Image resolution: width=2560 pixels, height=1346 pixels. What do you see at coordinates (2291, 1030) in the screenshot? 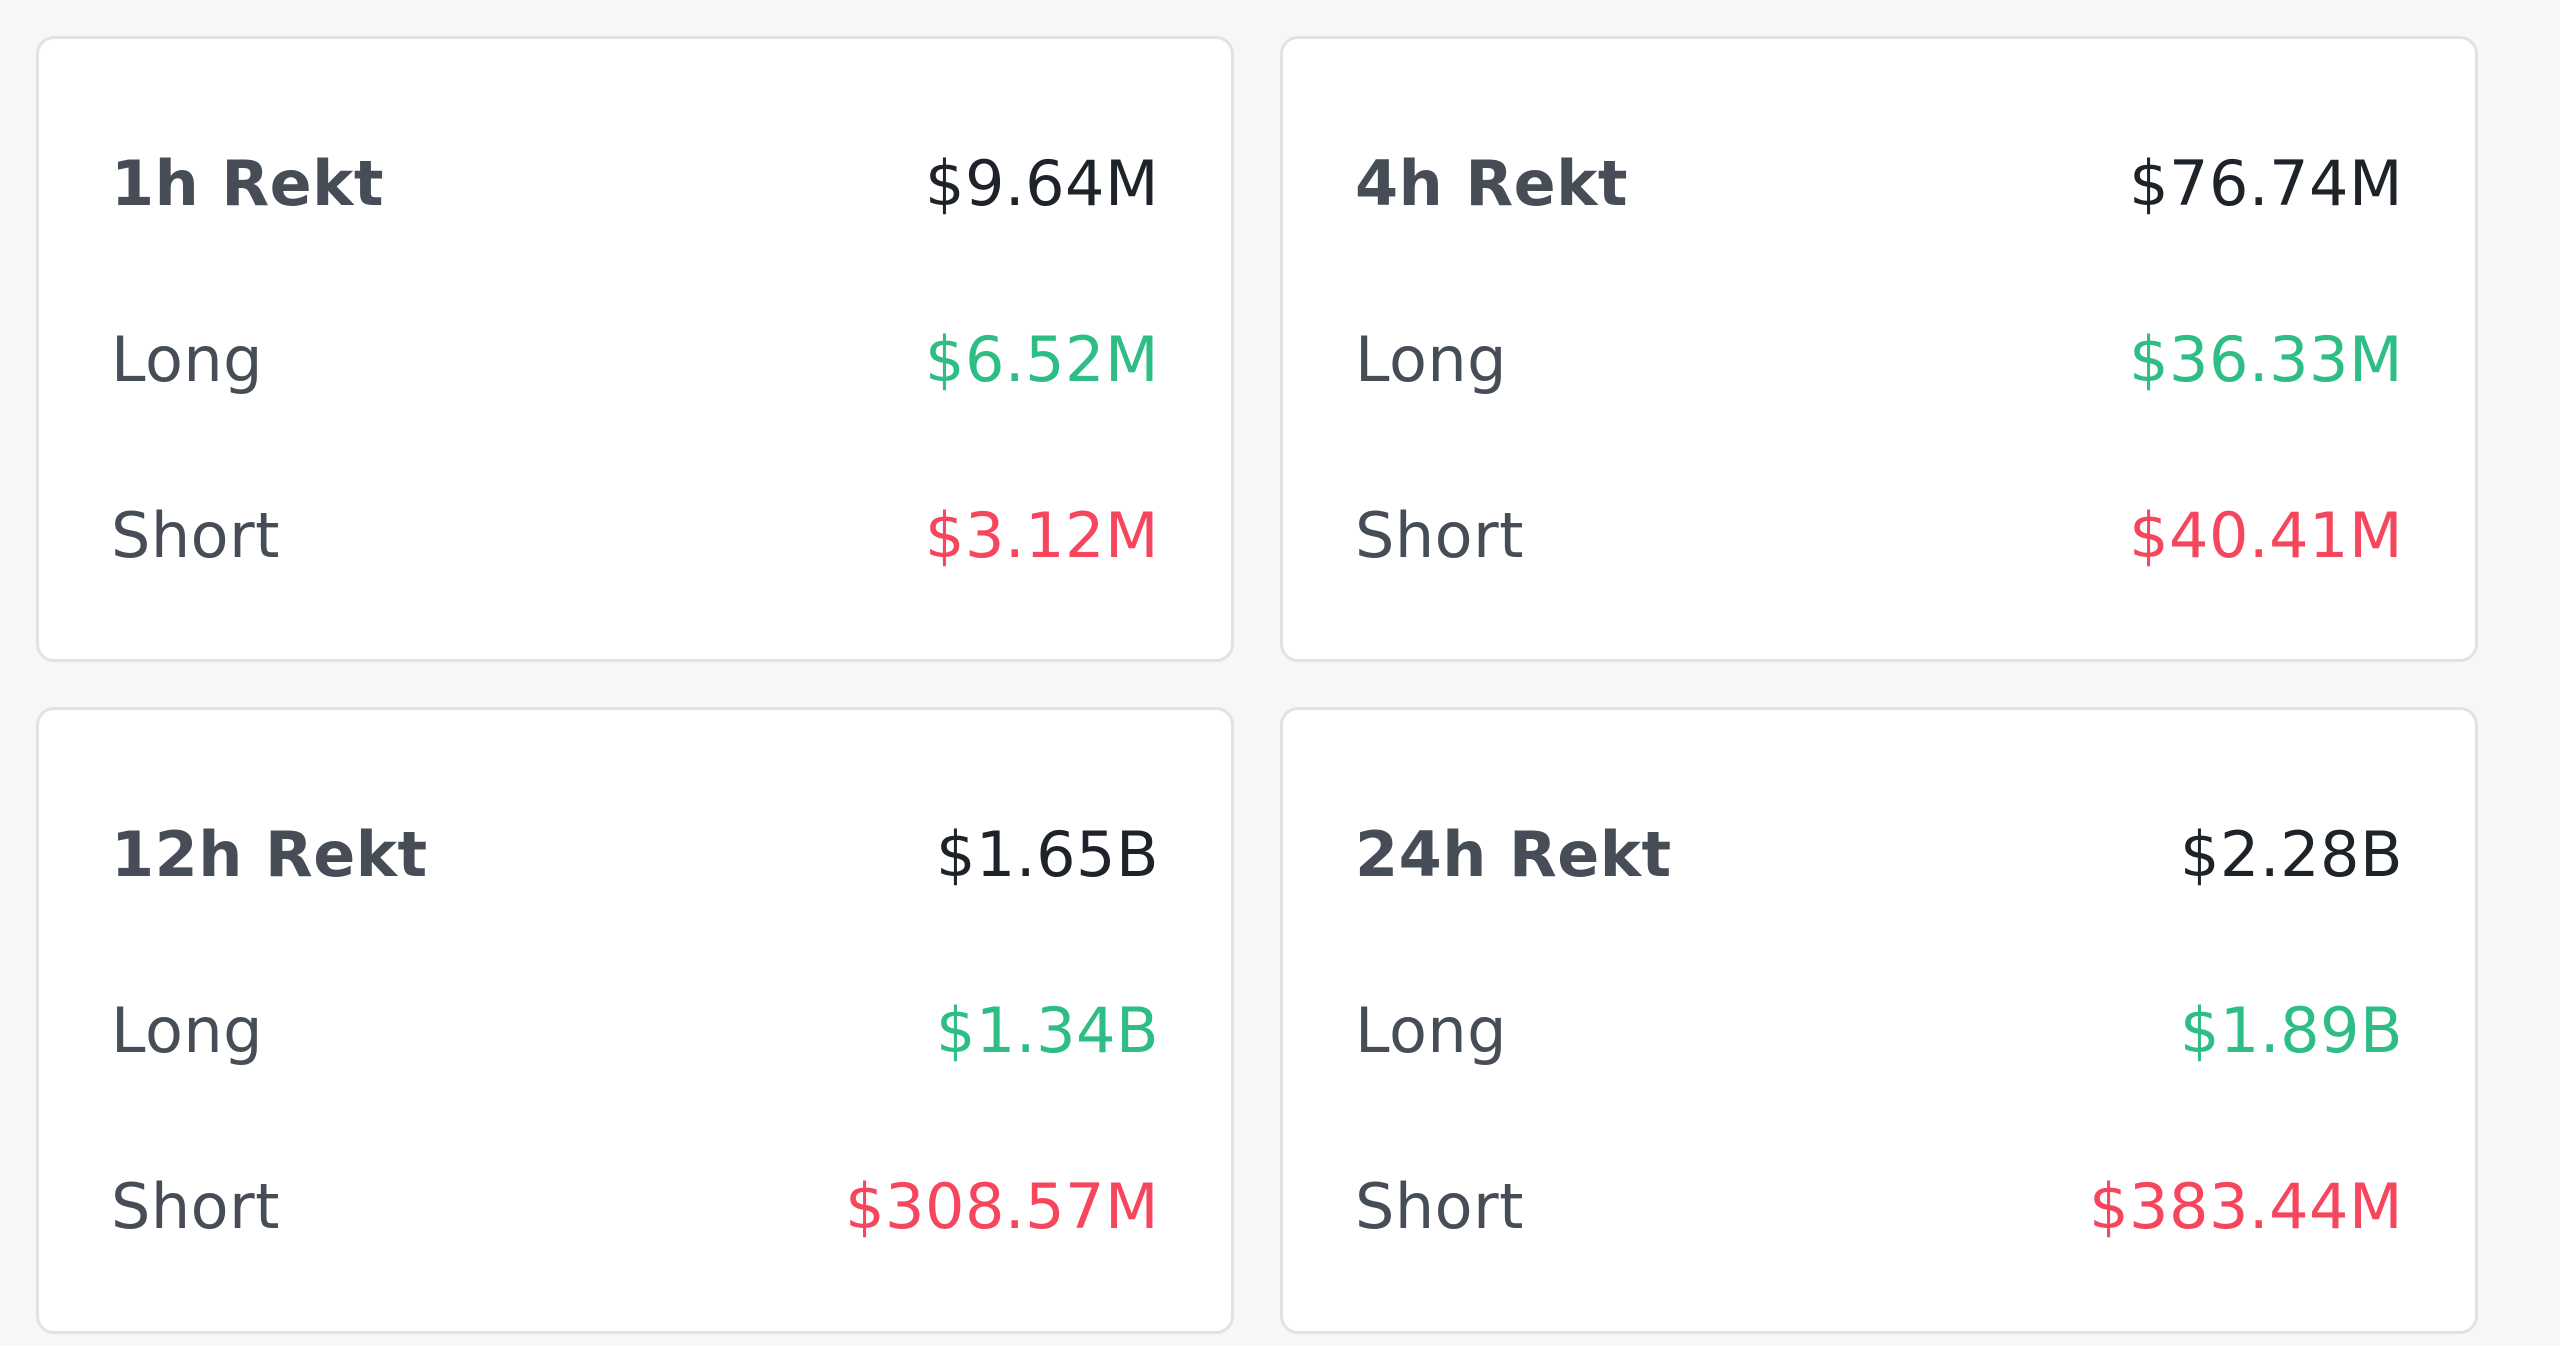
I see `long-value: $1.89B` at bounding box center [2291, 1030].